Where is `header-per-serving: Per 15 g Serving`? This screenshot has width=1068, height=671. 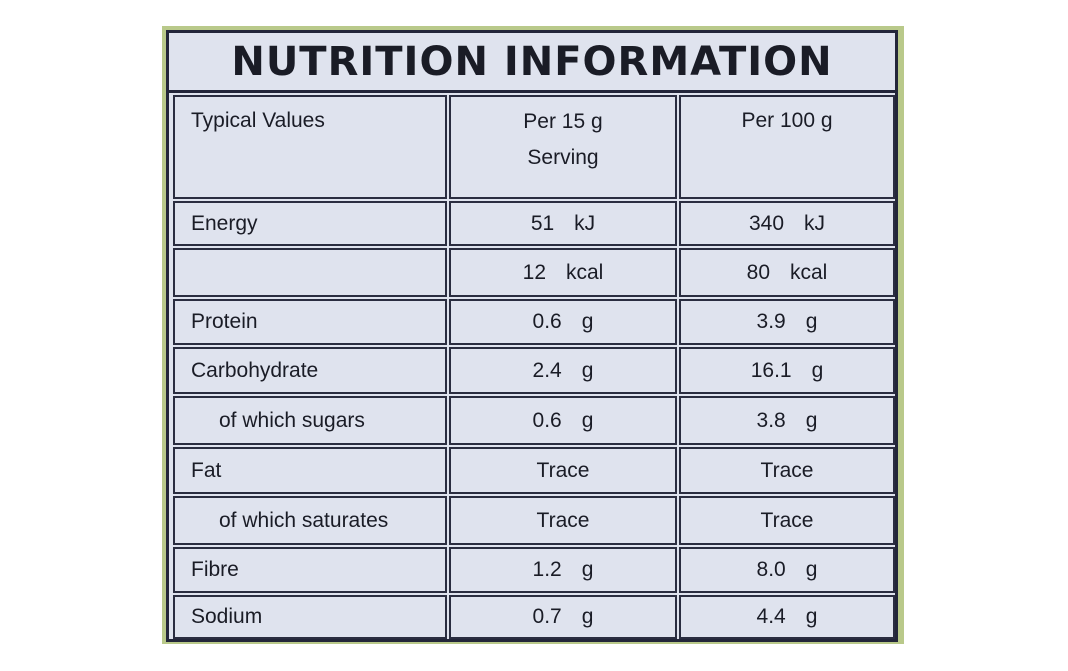
header-per-serving: Per 15 g Serving is located at coordinates (563, 147).